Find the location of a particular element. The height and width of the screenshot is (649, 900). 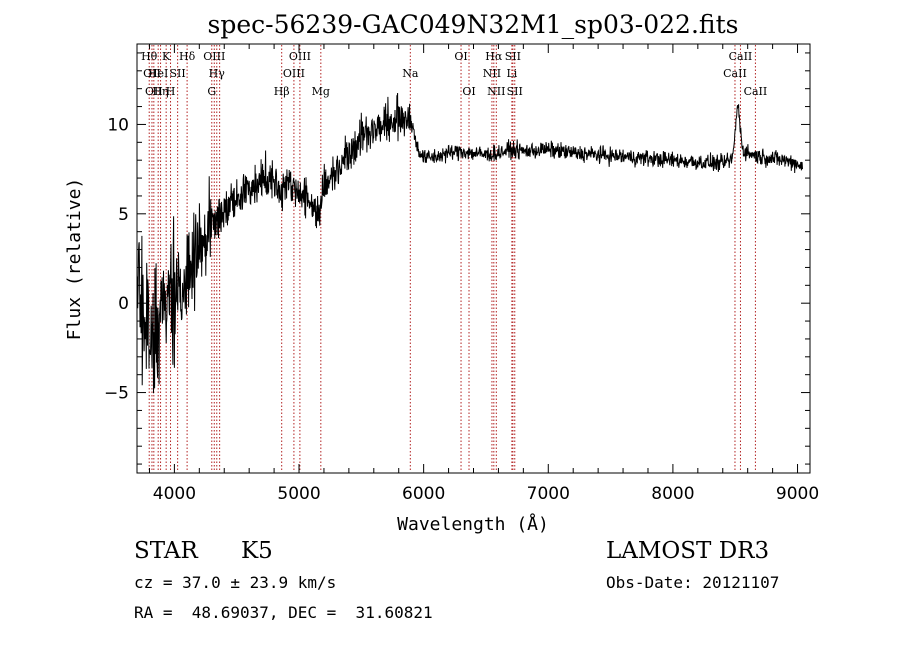

line-label-10: OIII is located at coordinates (214, 56).